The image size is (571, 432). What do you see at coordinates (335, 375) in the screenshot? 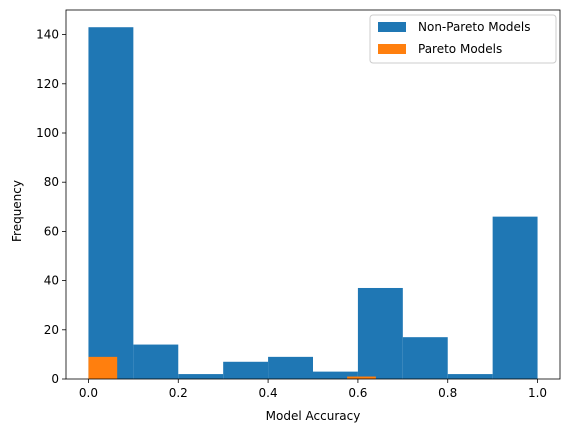
I see `bar-series0-bin5` at bounding box center [335, 375].